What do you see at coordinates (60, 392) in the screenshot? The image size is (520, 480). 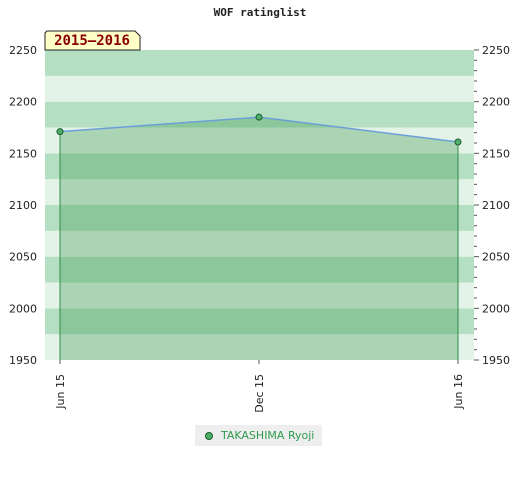 I see `x-tick-label: Jun 15` at bounding box center [60, 392].